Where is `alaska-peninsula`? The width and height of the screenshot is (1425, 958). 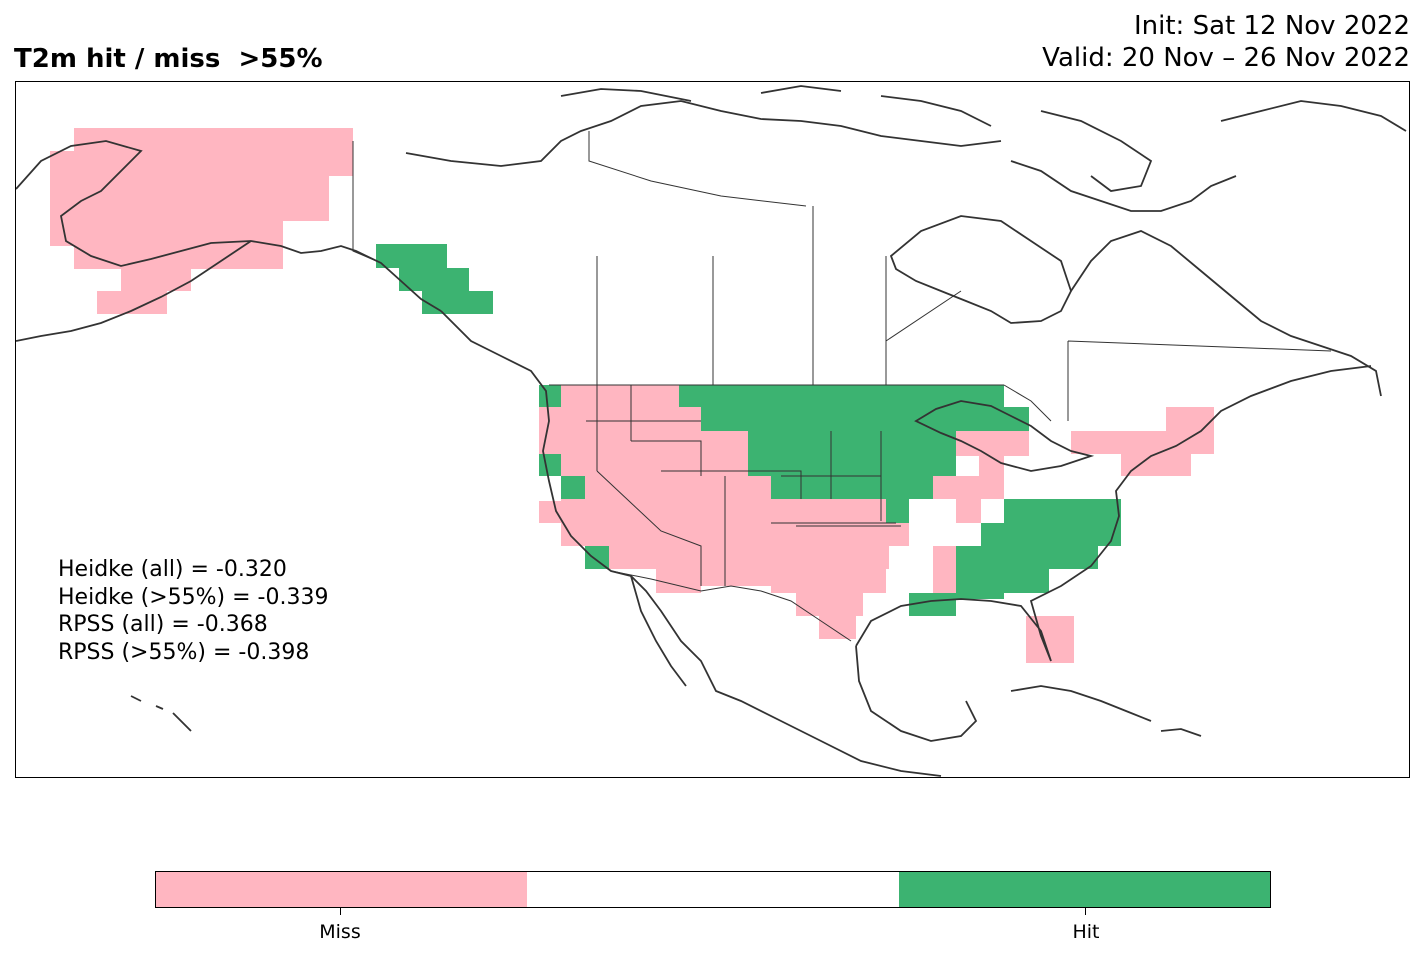
alaska-peninsula is located at coordinates (134, 291).